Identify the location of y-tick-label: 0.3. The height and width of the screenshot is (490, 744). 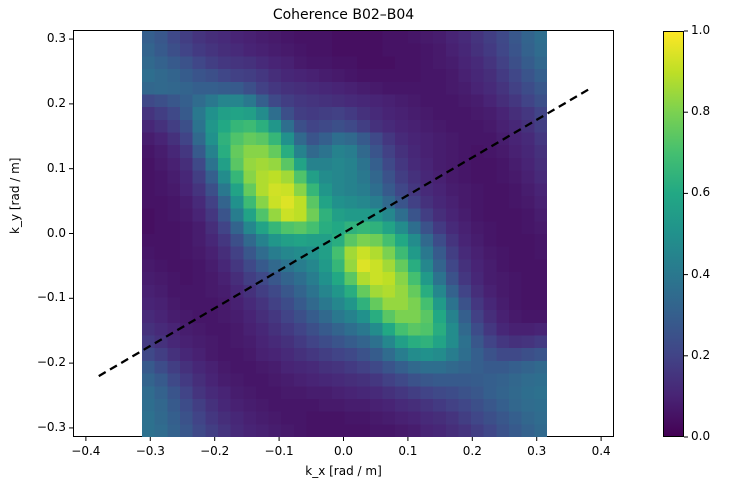
(56, 38).